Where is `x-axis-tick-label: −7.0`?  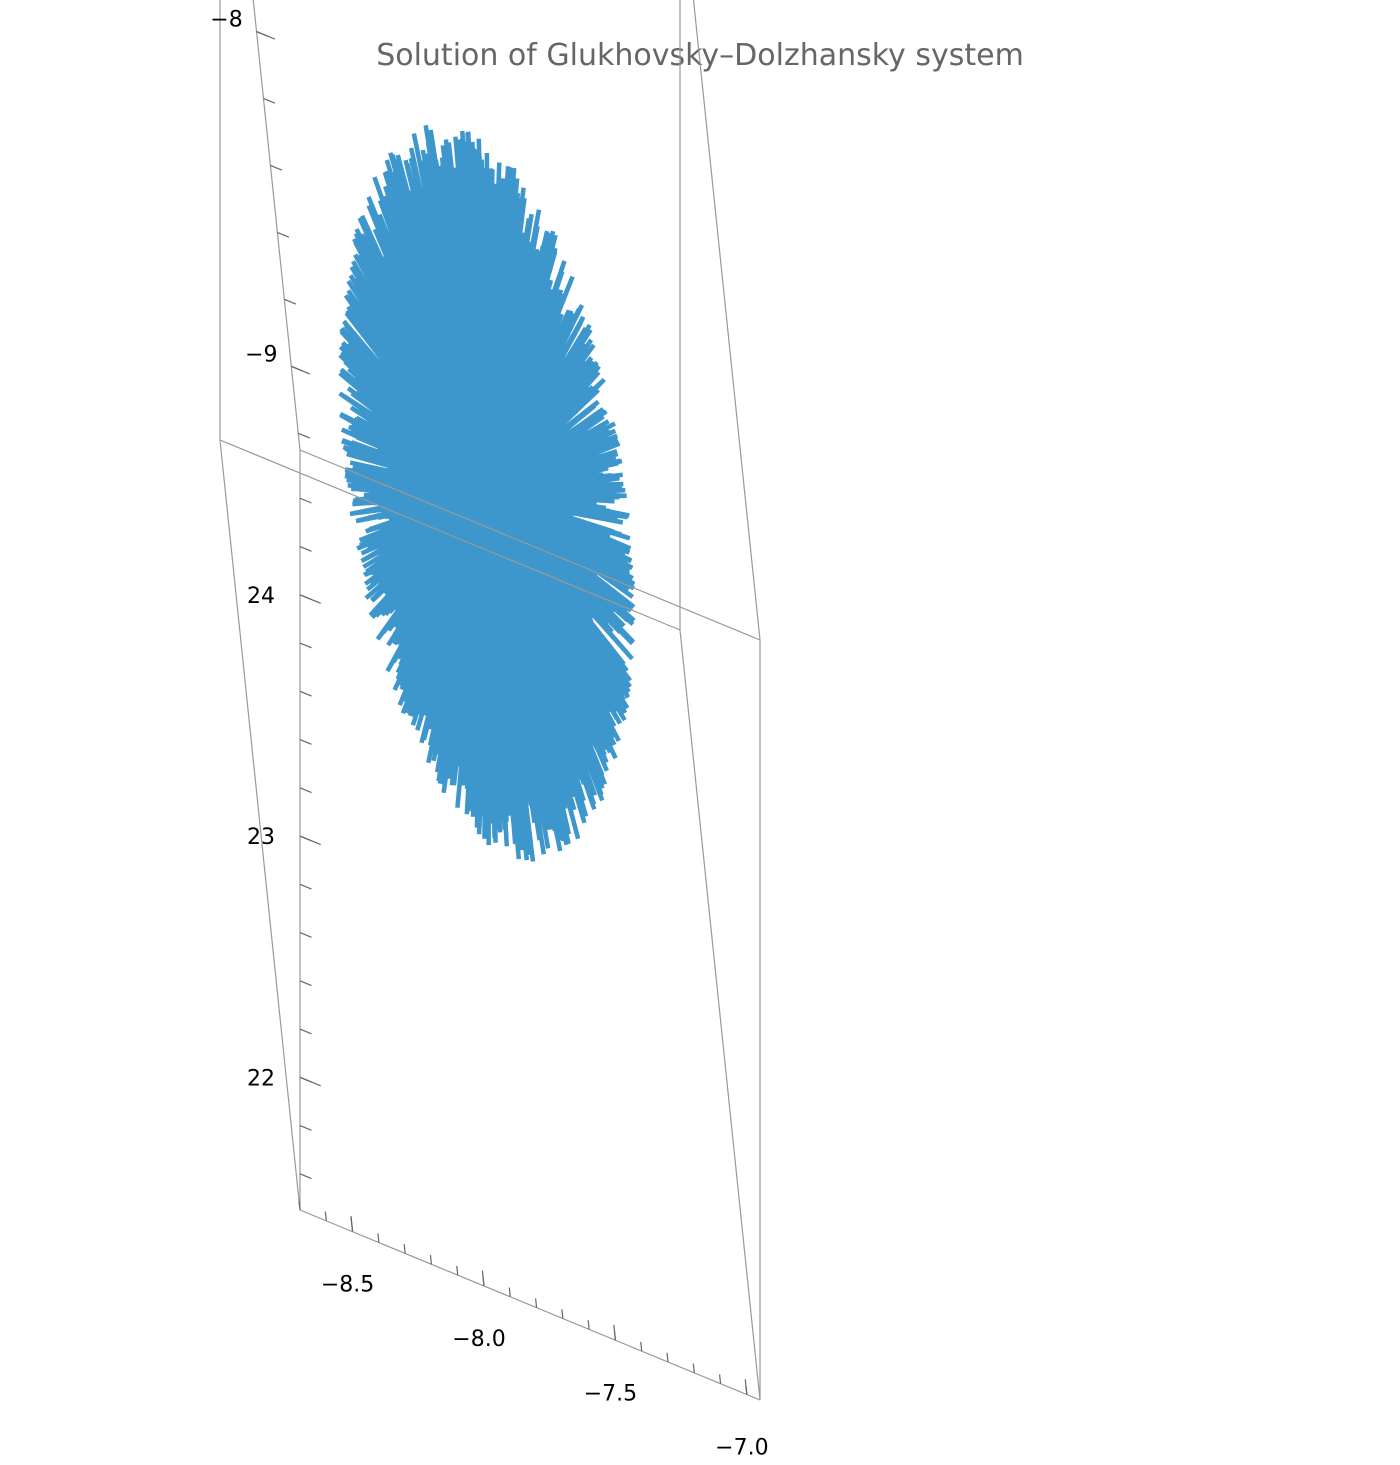 x-axis-tick-label: −7.0 is located at coordinates (741, 1448).